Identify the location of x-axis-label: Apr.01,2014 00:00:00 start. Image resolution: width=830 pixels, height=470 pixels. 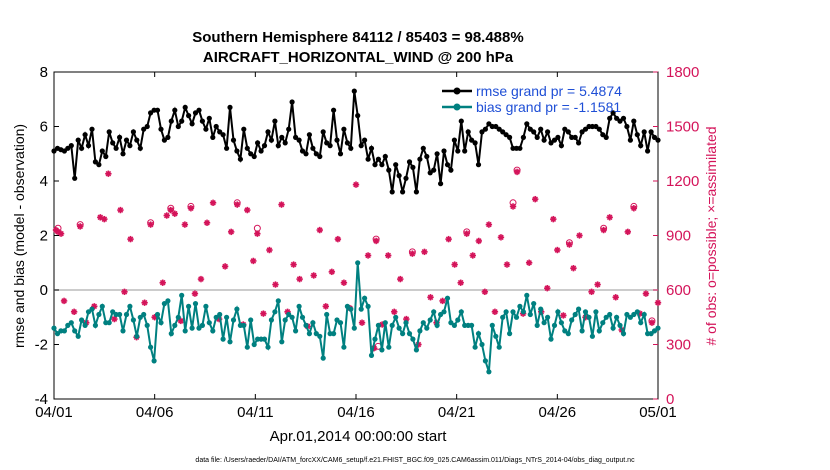
(359, 436).